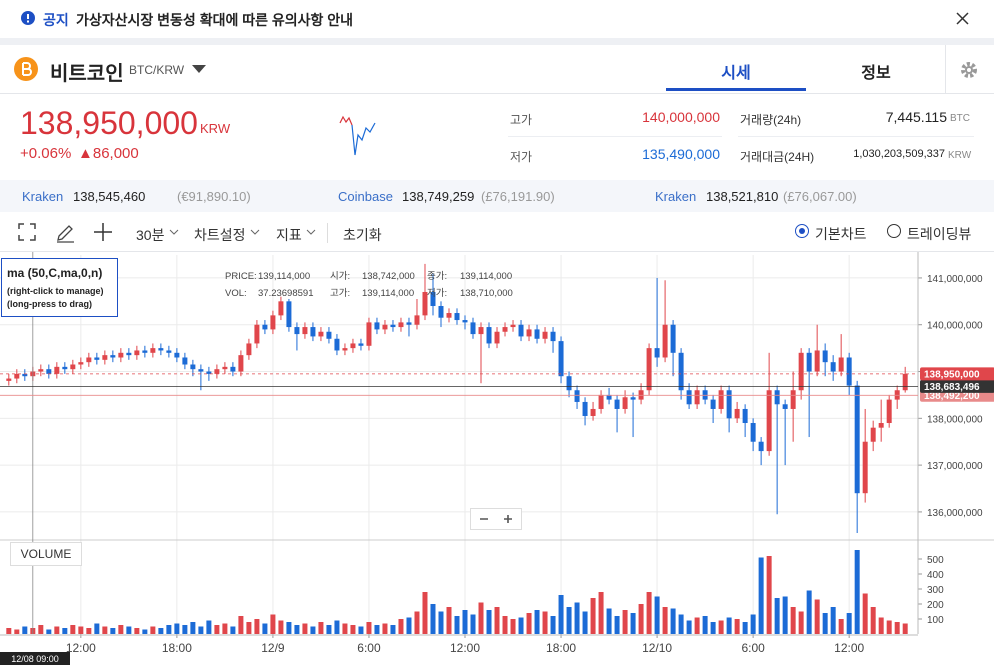 Image resolution: width=994 pixels, height=665 pixels. Describe the element at coordinates (657, 648) in the screenshot. I see `x-tick-label: 12/10` at that location.